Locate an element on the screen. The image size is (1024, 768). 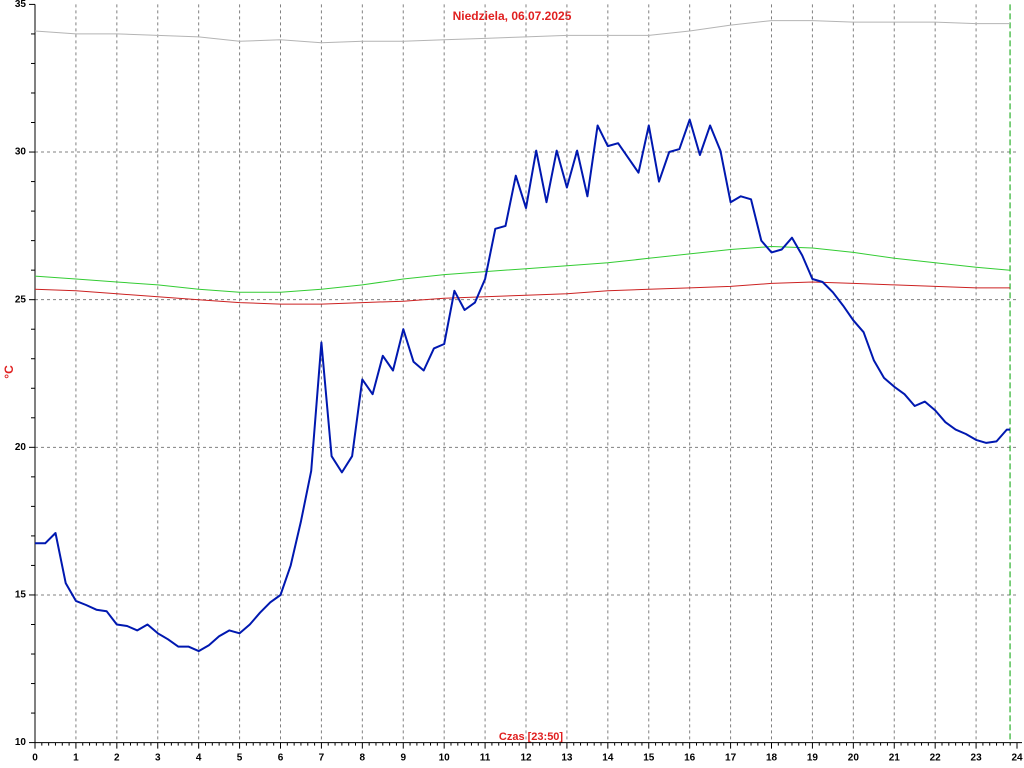
x-tick-label: 20 is located at coordinates (854, 758).